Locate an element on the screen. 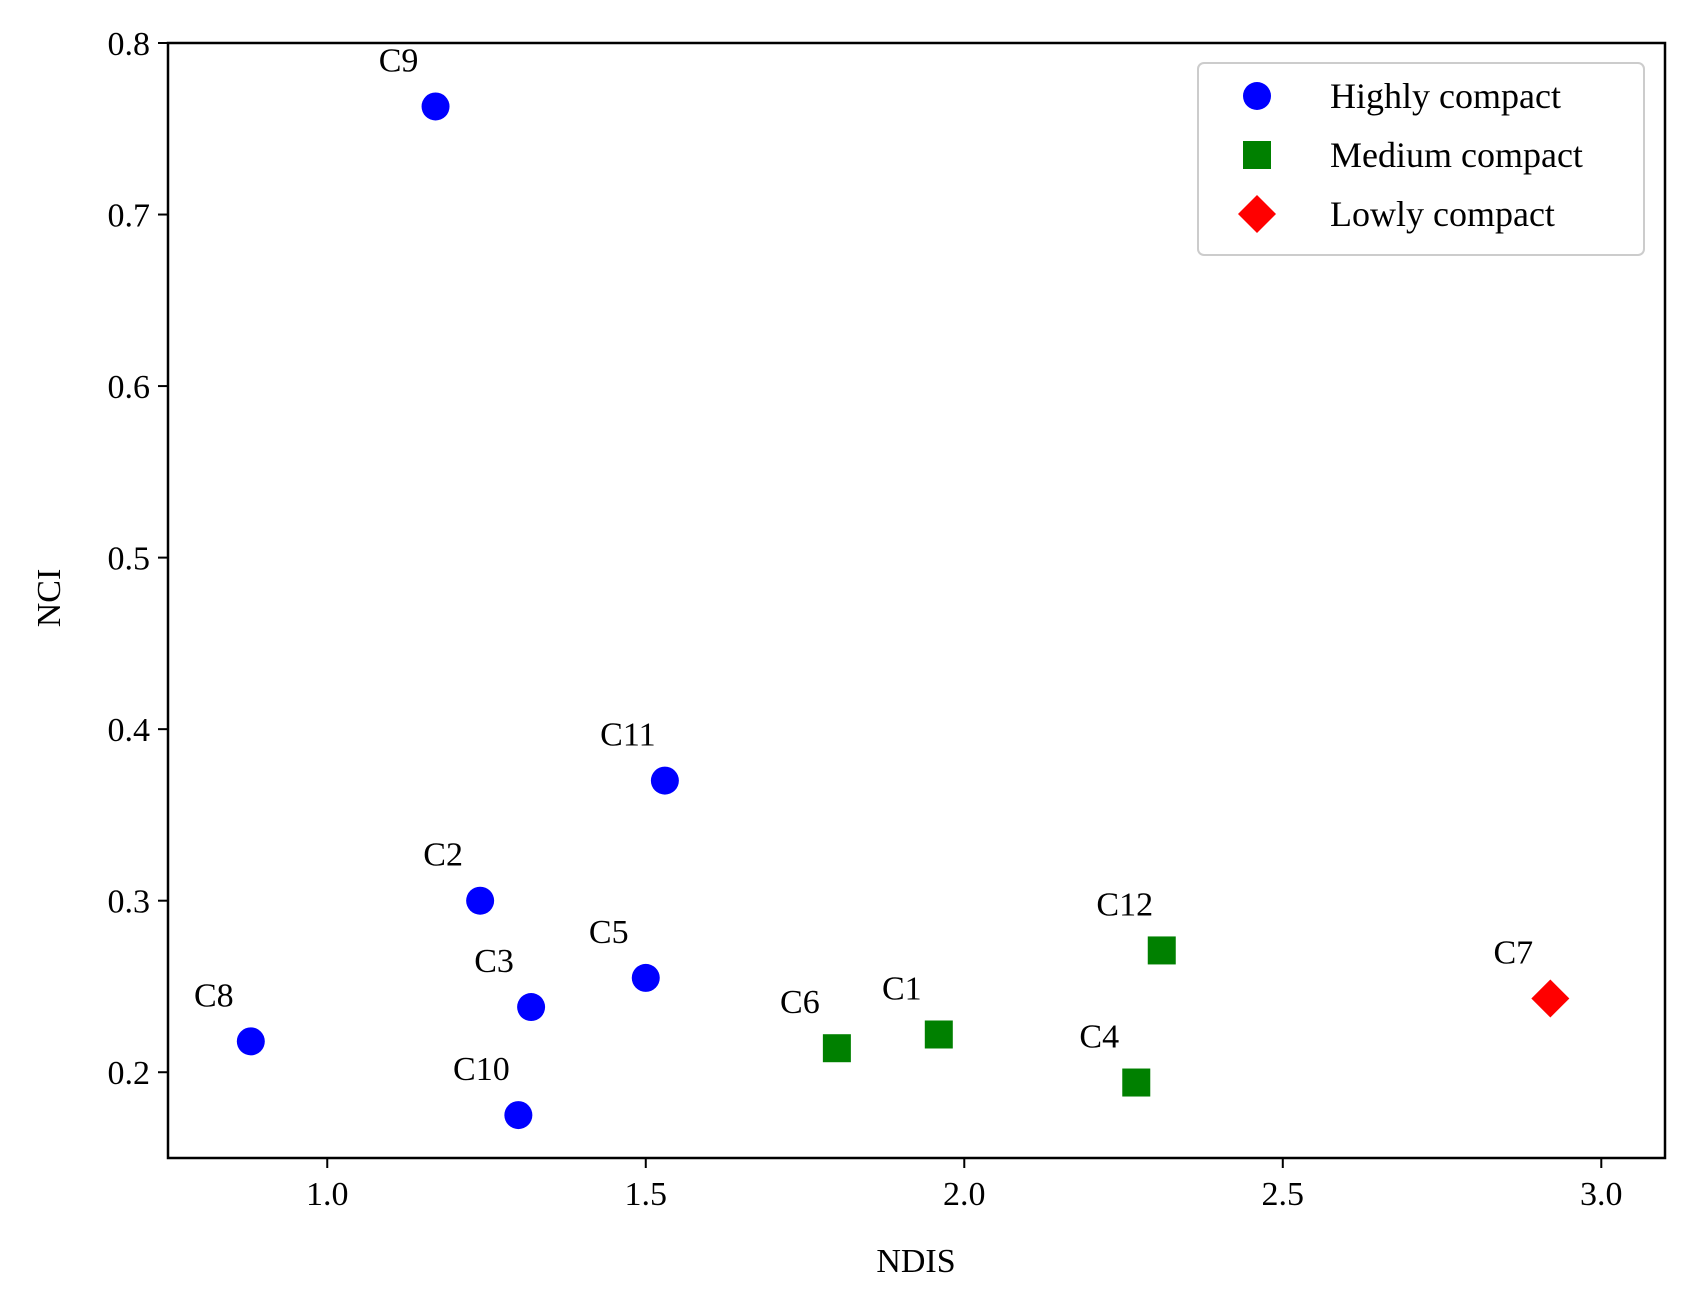 This screenshot has width=1689, height=1290. y-tick-label: 0.8 is located at coordinates (129, 44).